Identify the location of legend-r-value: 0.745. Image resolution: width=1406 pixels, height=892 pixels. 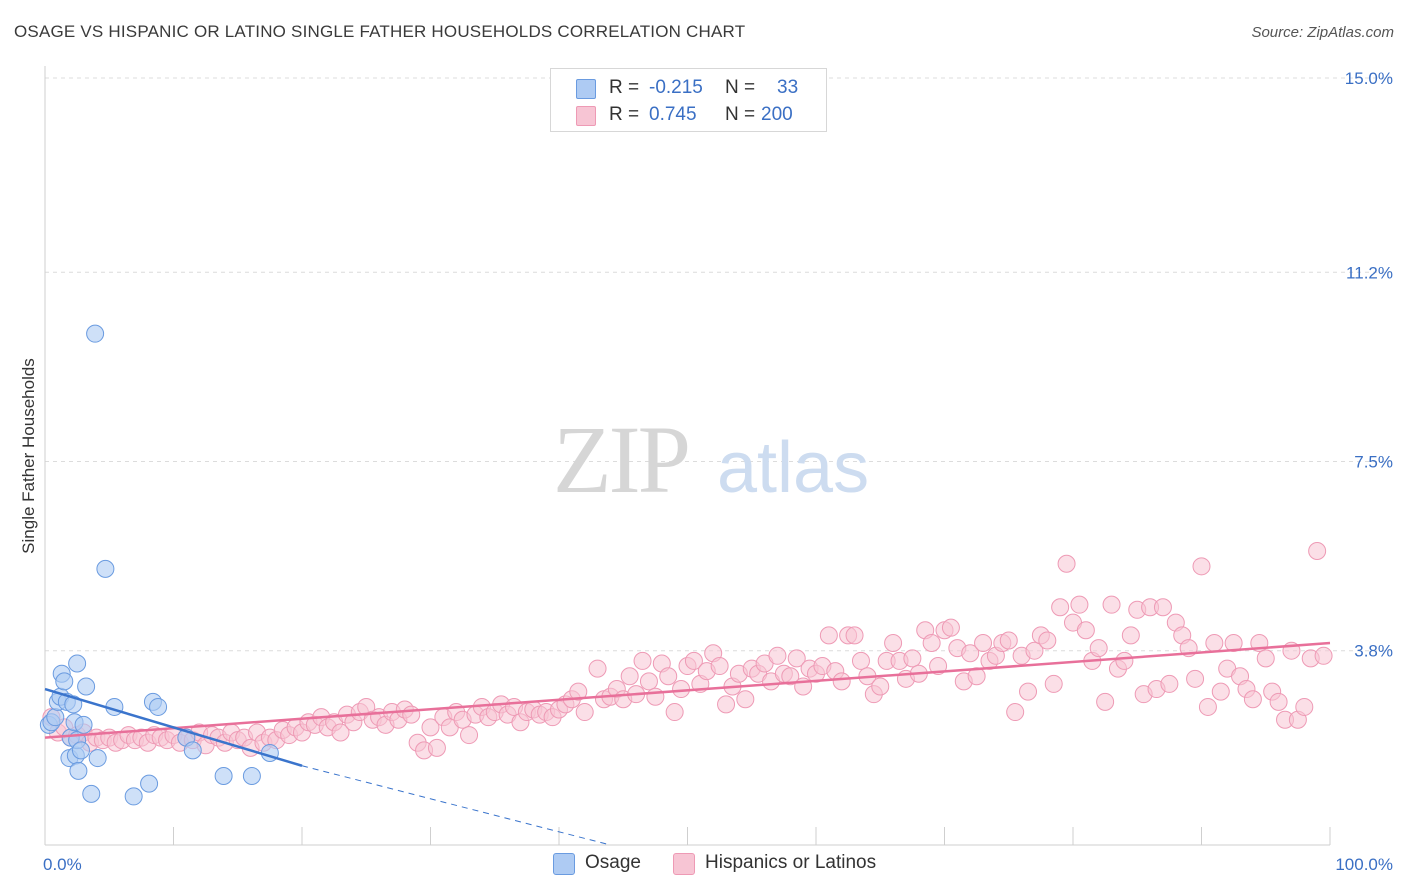
(673, 114).